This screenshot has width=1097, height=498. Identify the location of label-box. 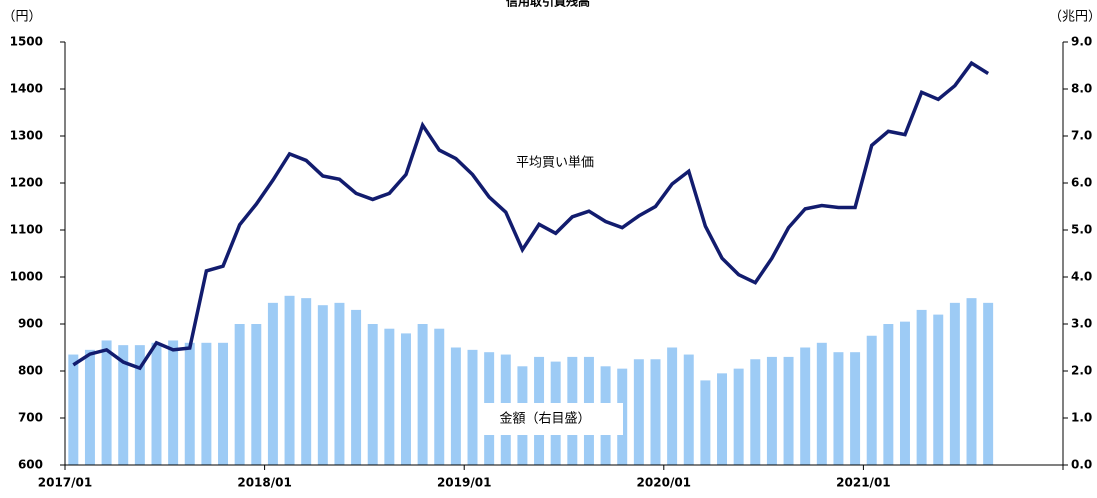
(550, 419).